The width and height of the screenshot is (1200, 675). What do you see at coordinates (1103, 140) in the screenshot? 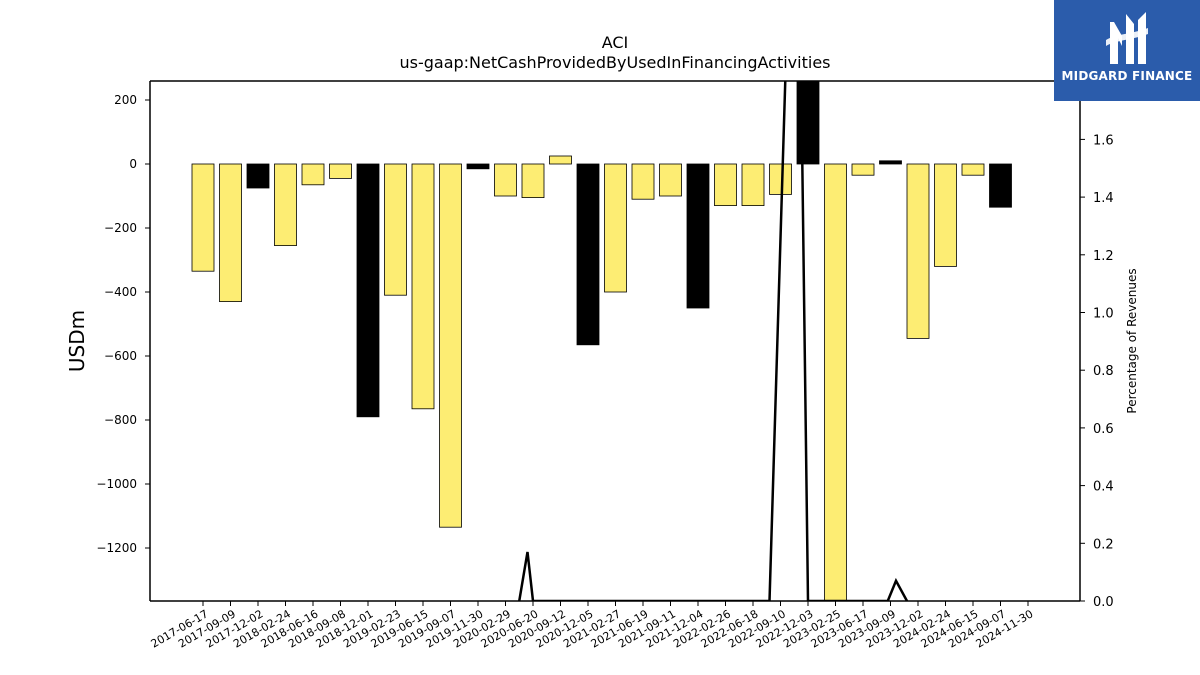
I see `y2-tick-label: 1.6` at bounding box center [1103, 140].